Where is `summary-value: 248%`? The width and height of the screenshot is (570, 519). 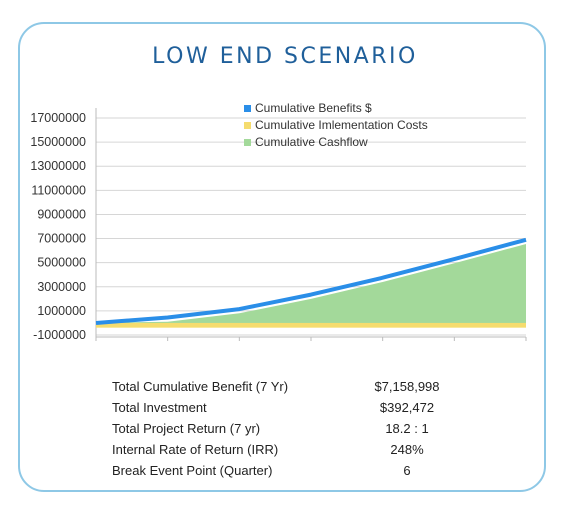 summary-value: 248% is located at coordinates (407, 449).